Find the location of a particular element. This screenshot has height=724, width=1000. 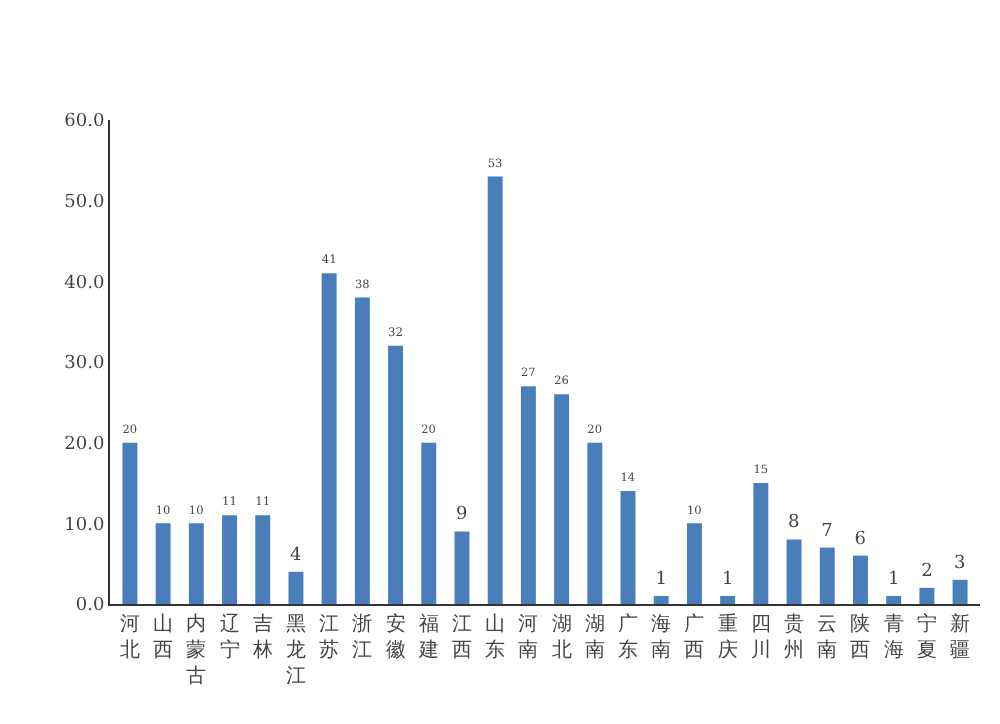

y-tick-label: 40.0 is located at coordinates (84, 283).